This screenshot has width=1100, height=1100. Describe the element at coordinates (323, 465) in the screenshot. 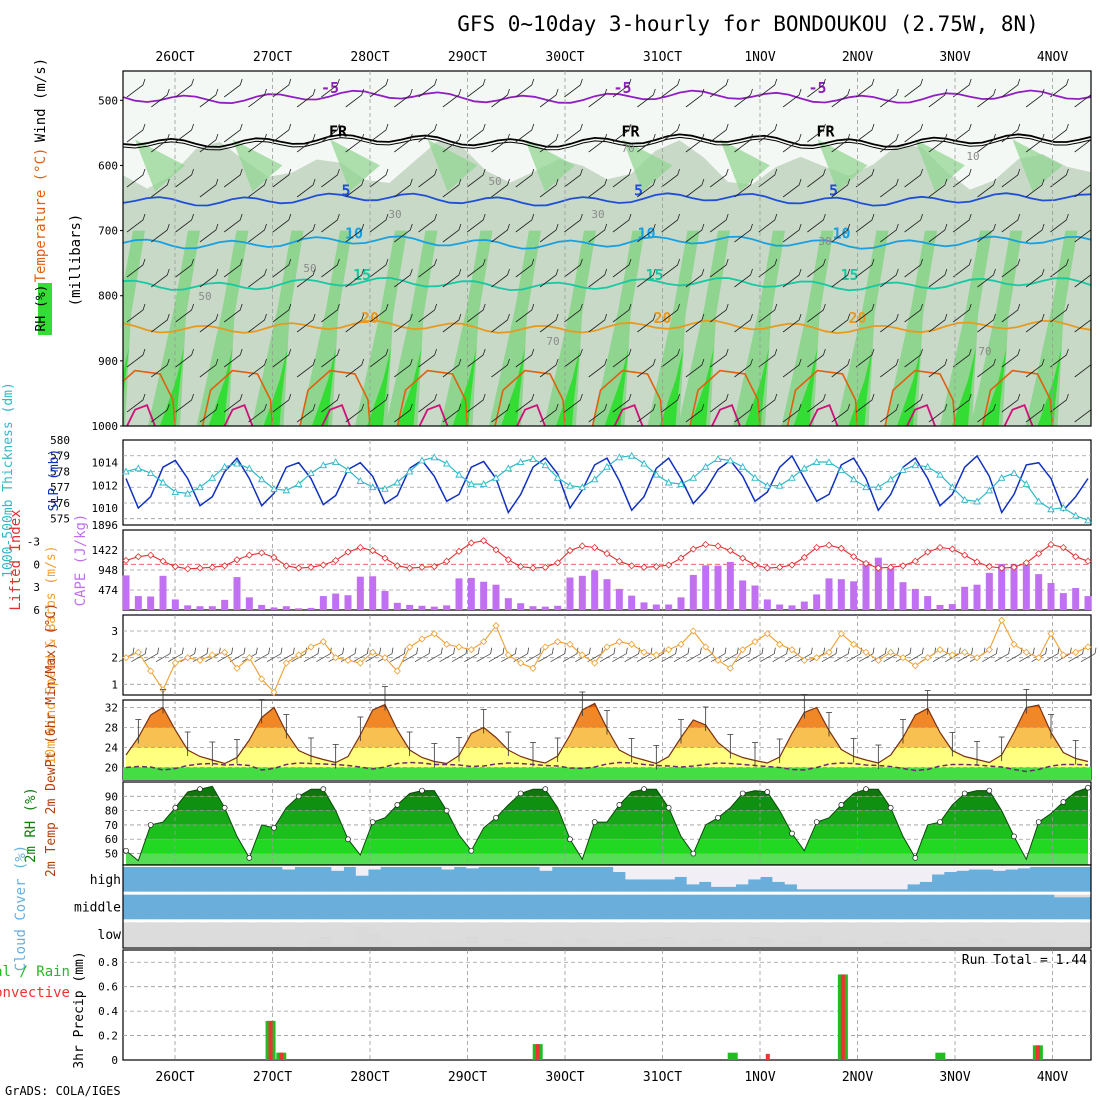

I see `thickness-point` at that location.